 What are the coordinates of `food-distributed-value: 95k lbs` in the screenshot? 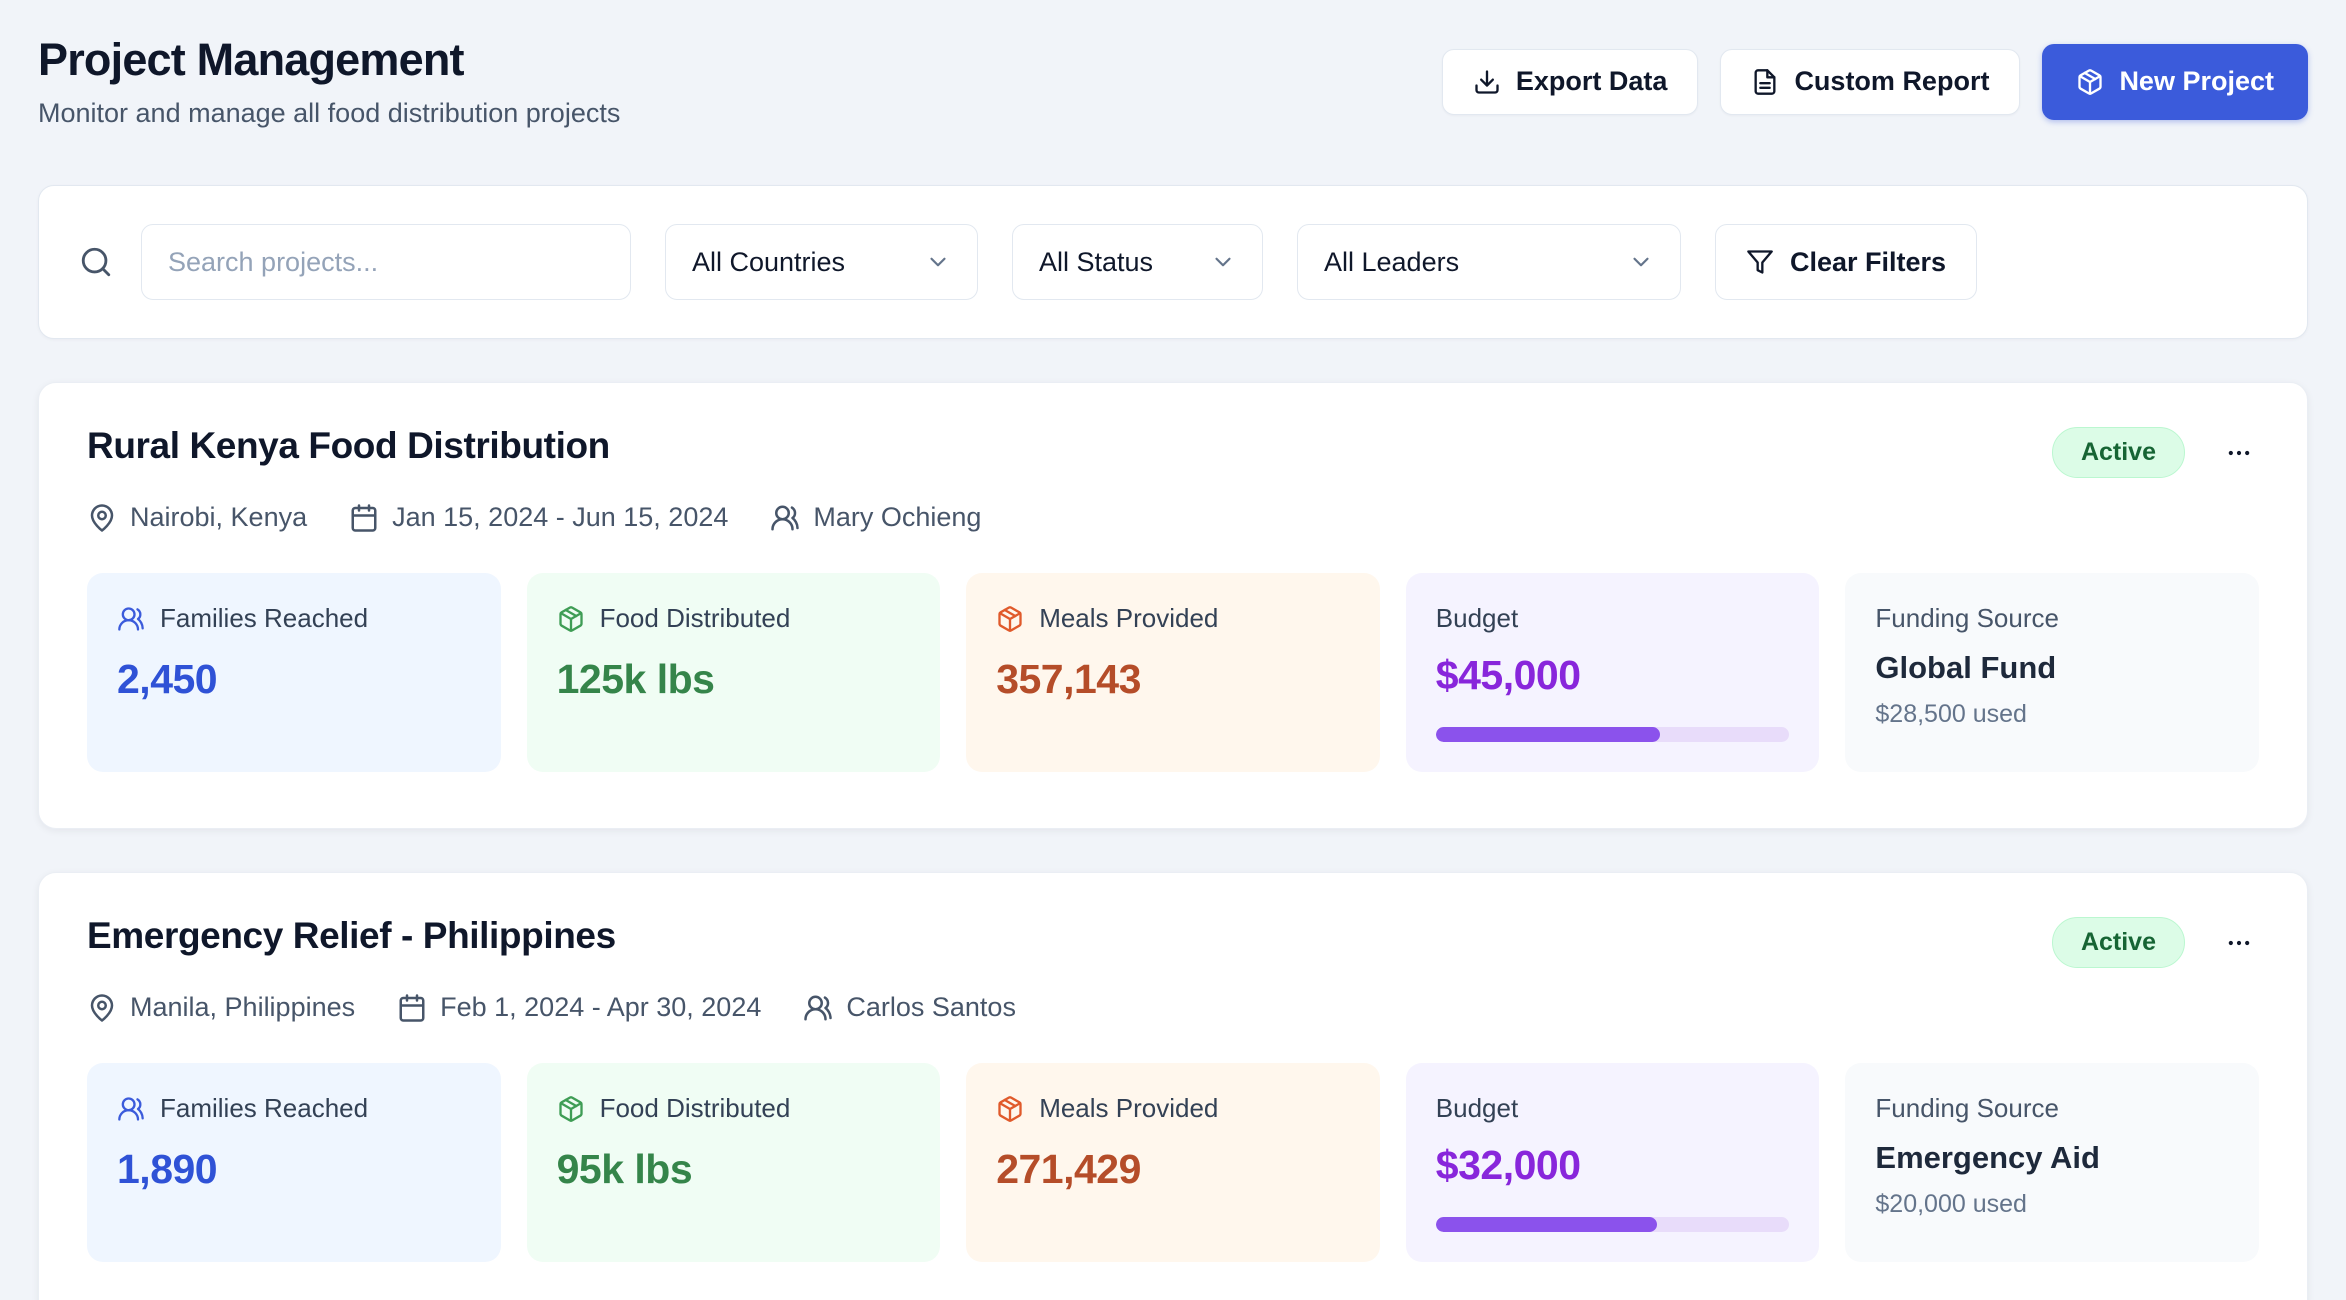 It's located at (624, 1169).